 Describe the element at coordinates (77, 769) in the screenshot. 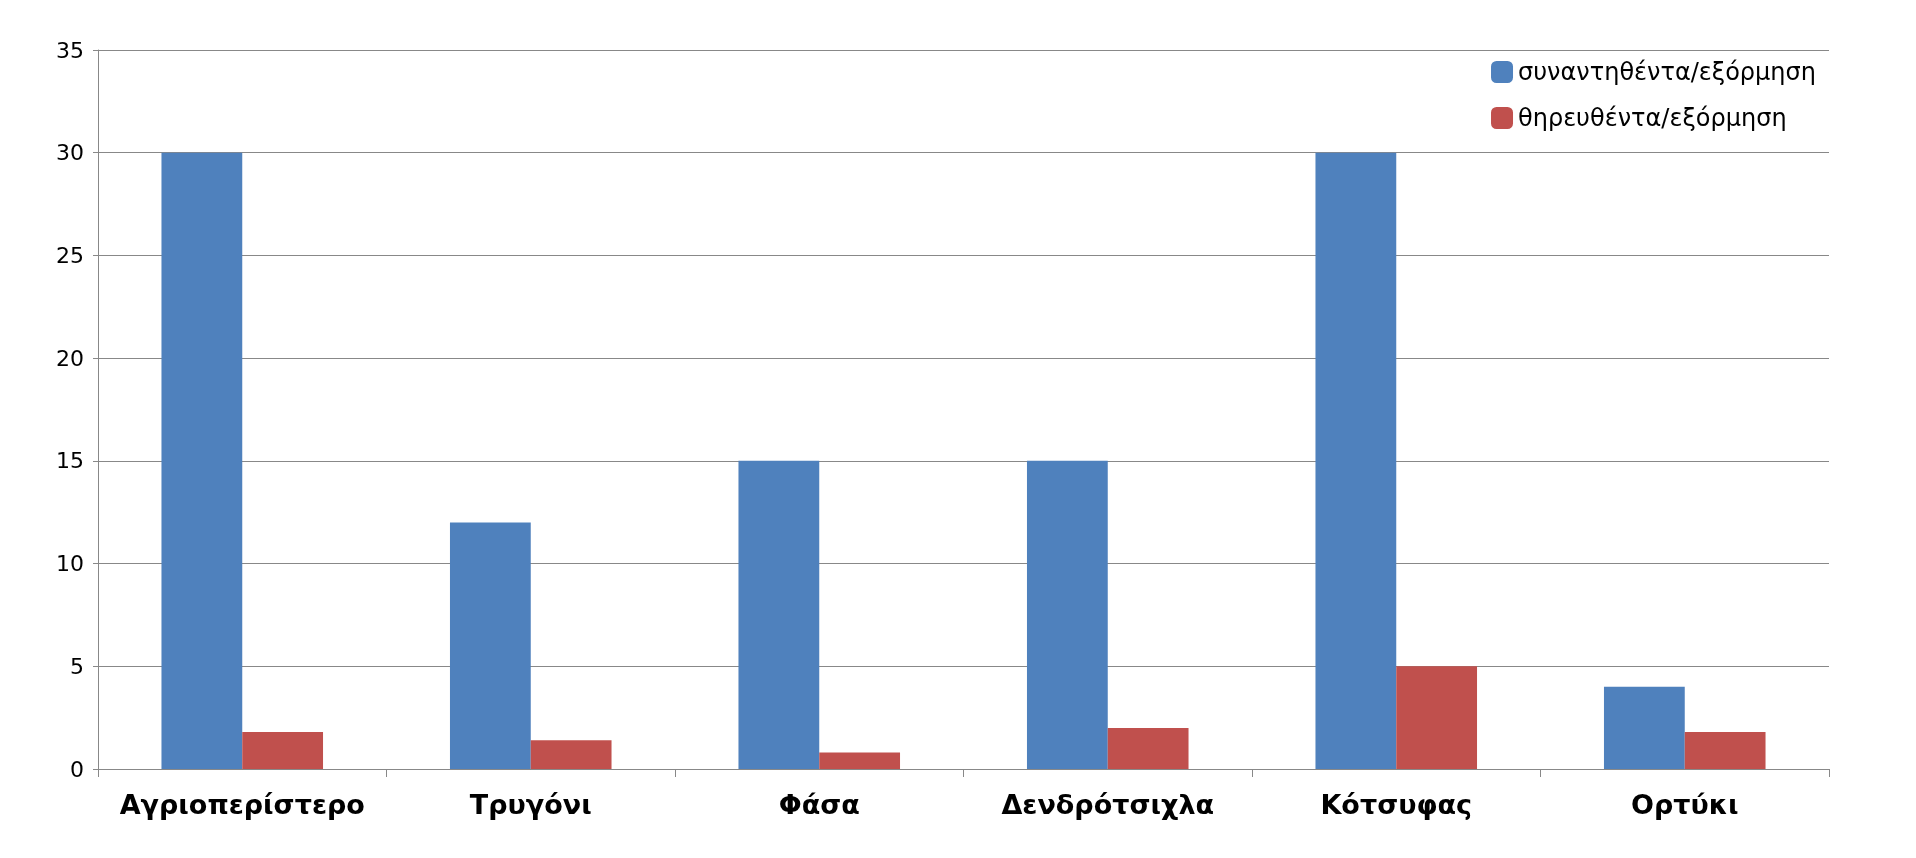

I see `y-tick-label: 0` at that location.